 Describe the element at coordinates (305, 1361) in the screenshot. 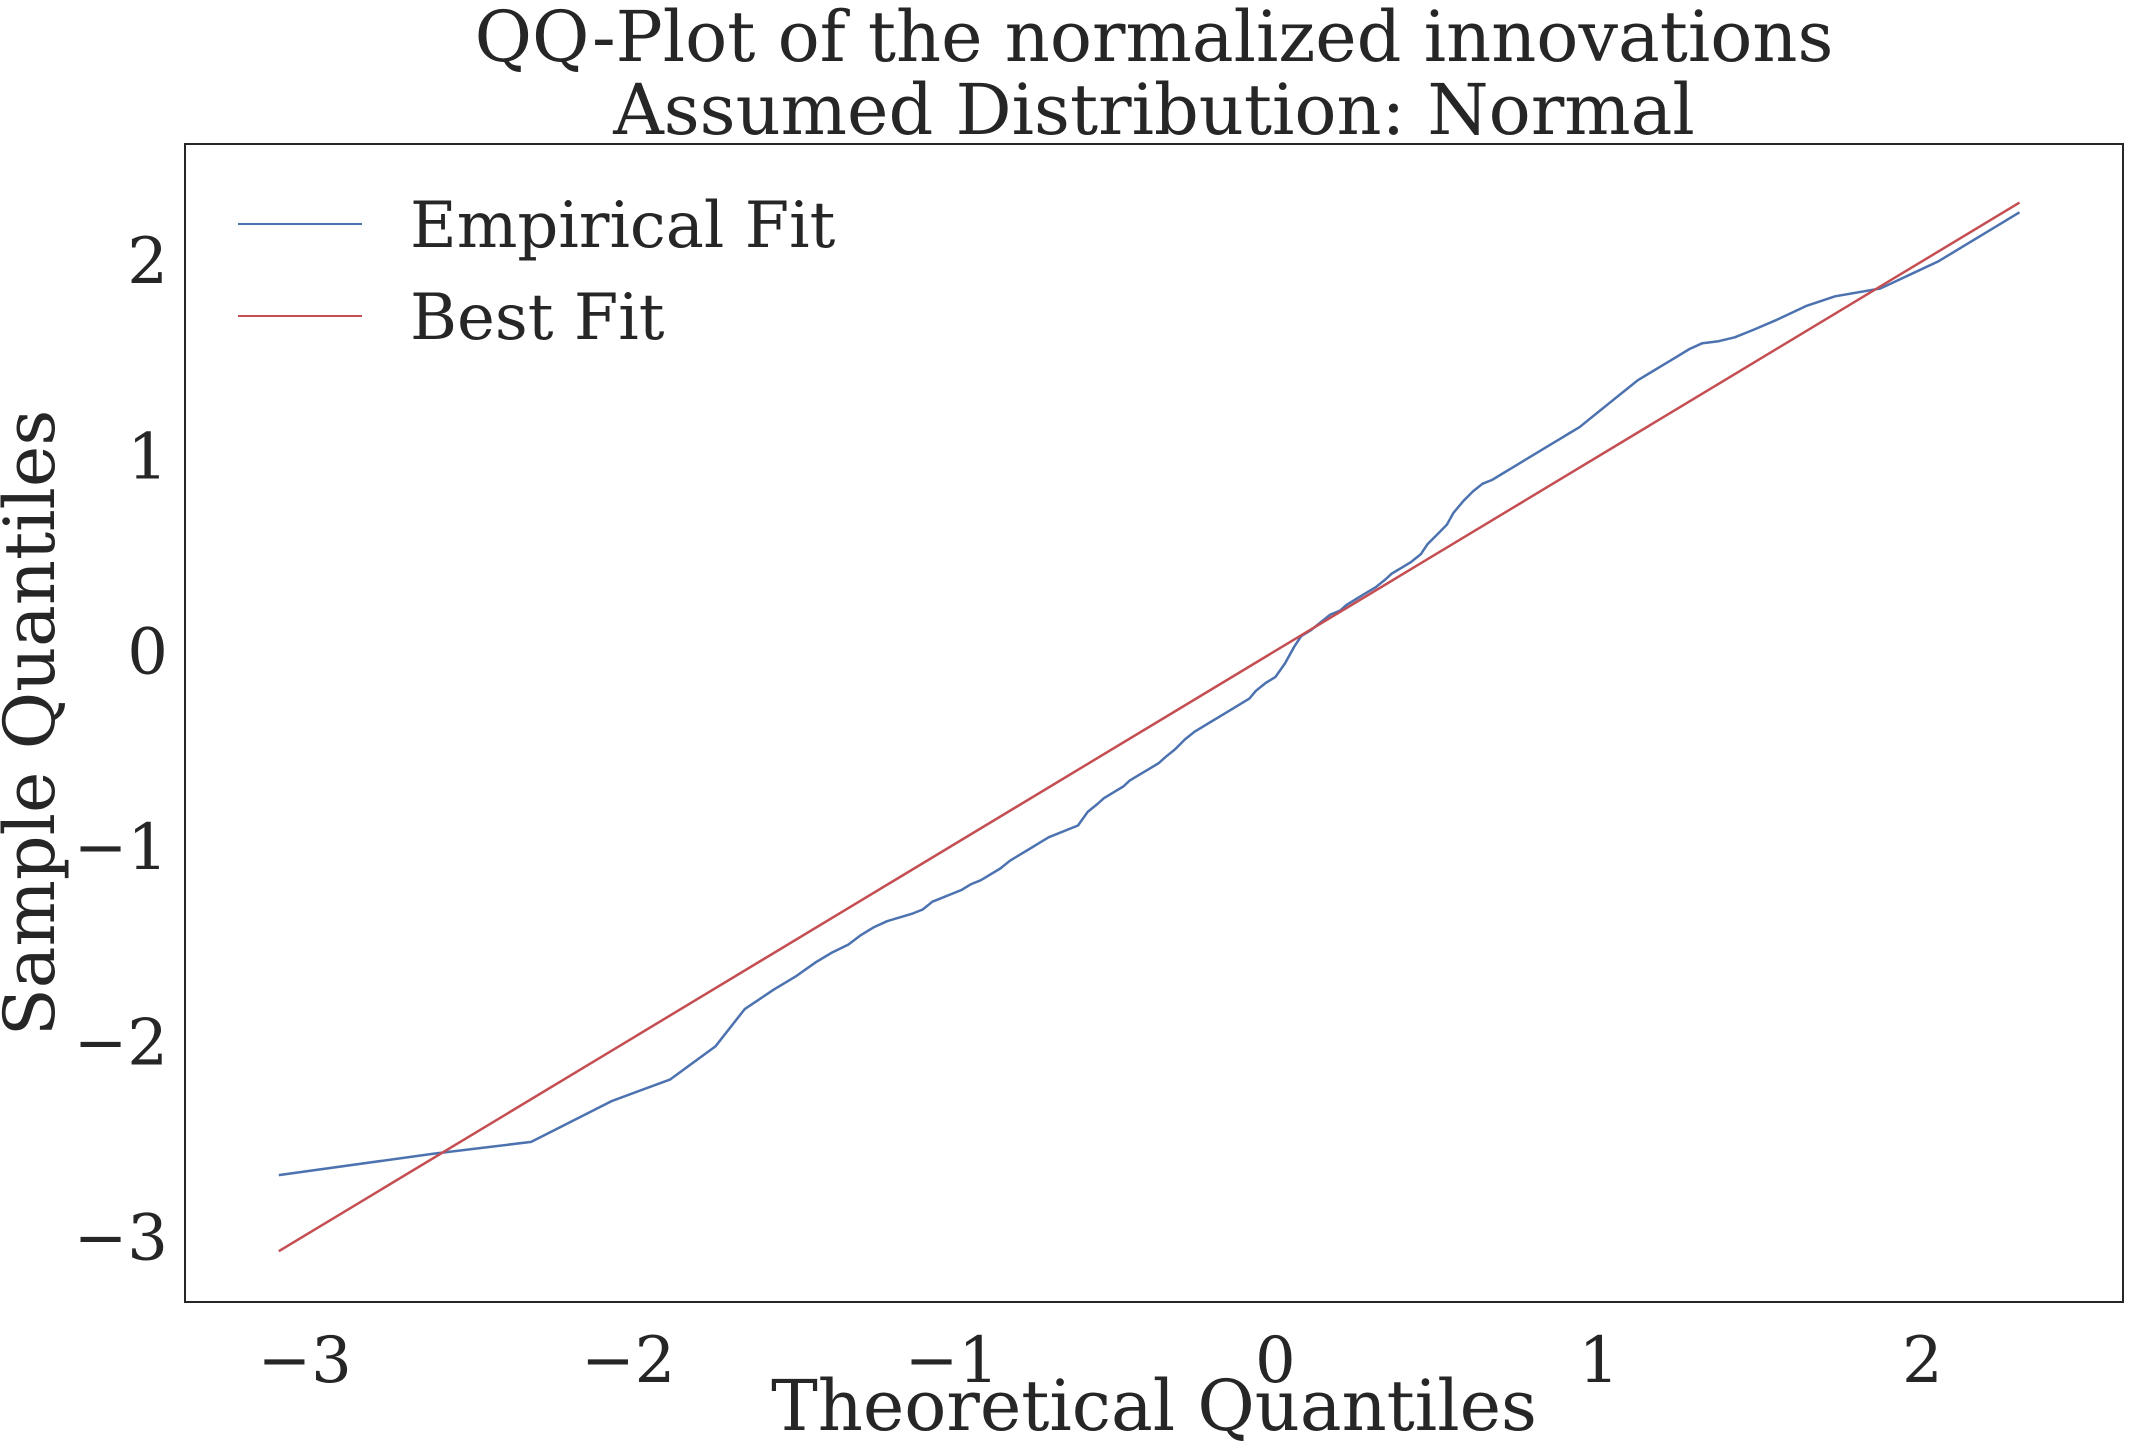

I see `x-tick-label: −3` at that location.